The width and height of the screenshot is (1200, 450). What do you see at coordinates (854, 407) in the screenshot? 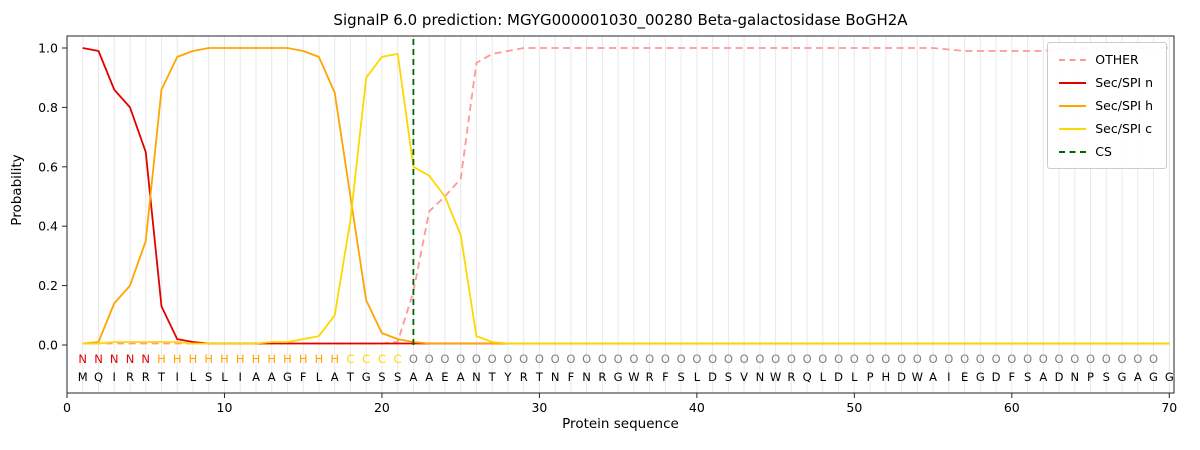
I see `x-tick-label: 50` at bounding box center [854, 407].